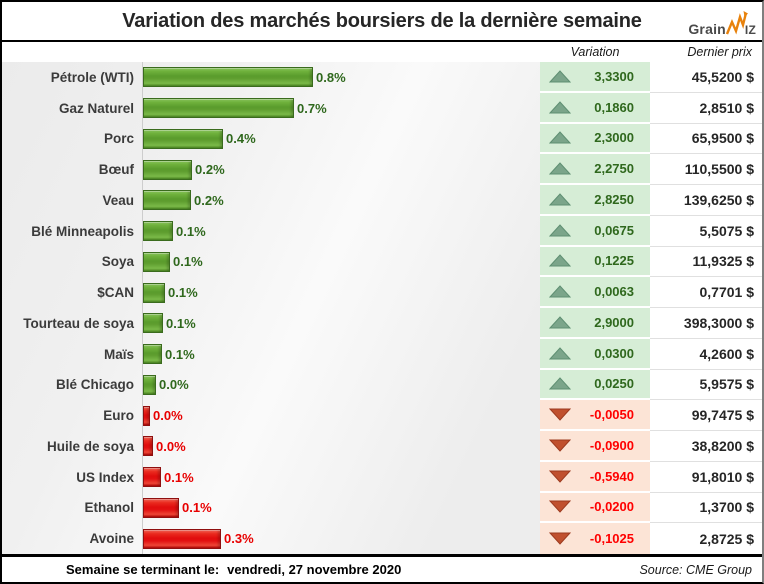 The width and height of the screenshot is (764, 584). I want to click on chart-row: Porc 0.4%, so click(271, 139).